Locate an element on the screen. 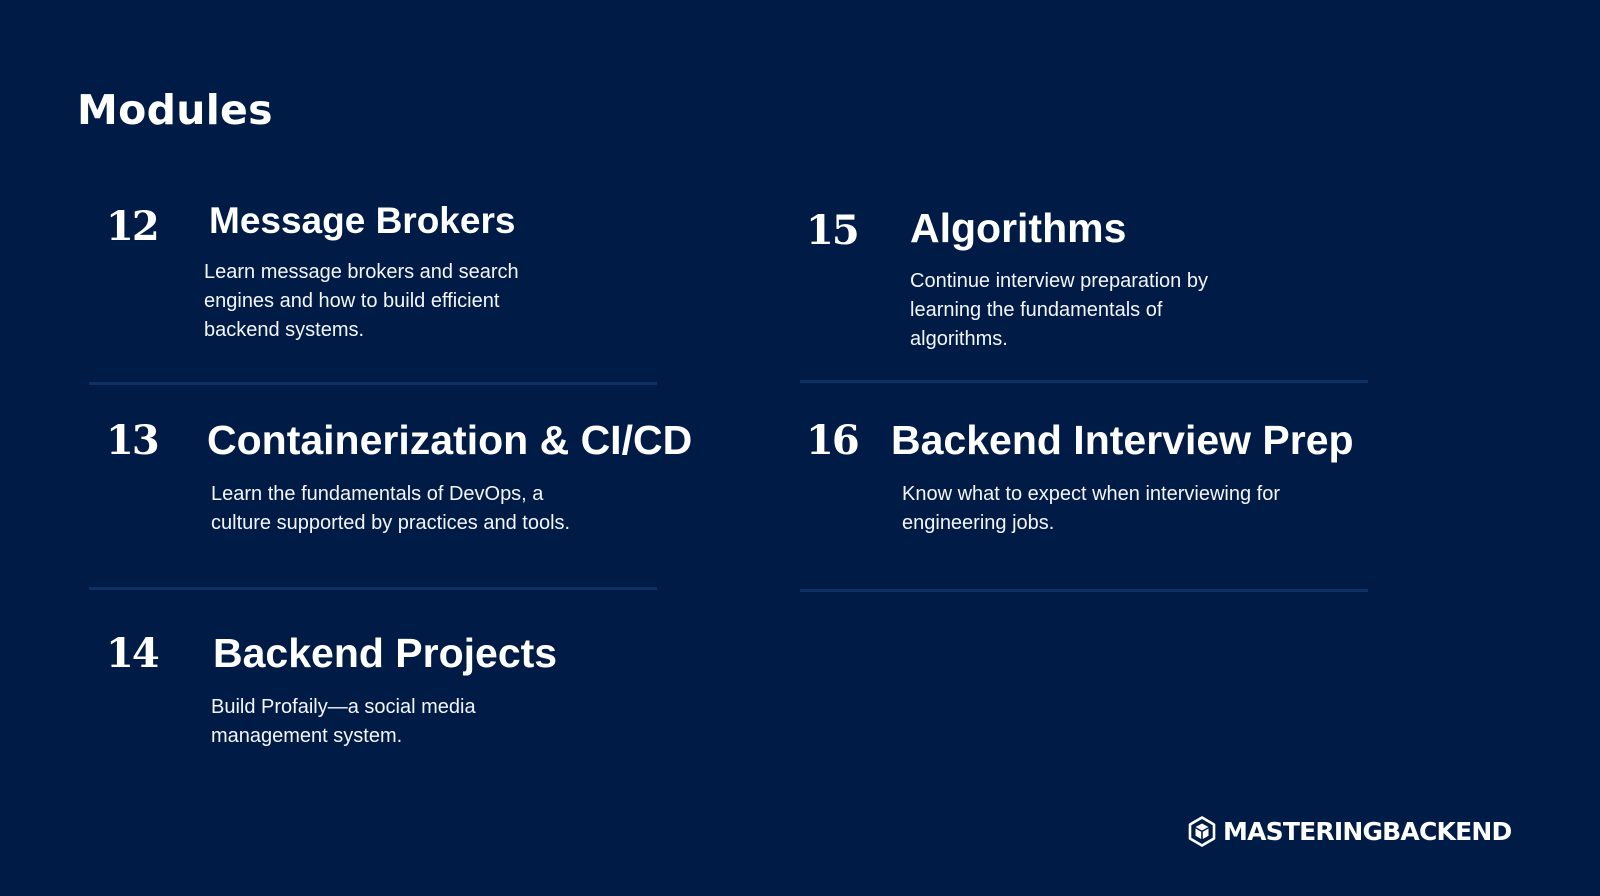 The height and width of the screenshot is (896, 1600). module-title-backend-interview-prep: Backend Interview Prep is located at coordinates (1122, 440).